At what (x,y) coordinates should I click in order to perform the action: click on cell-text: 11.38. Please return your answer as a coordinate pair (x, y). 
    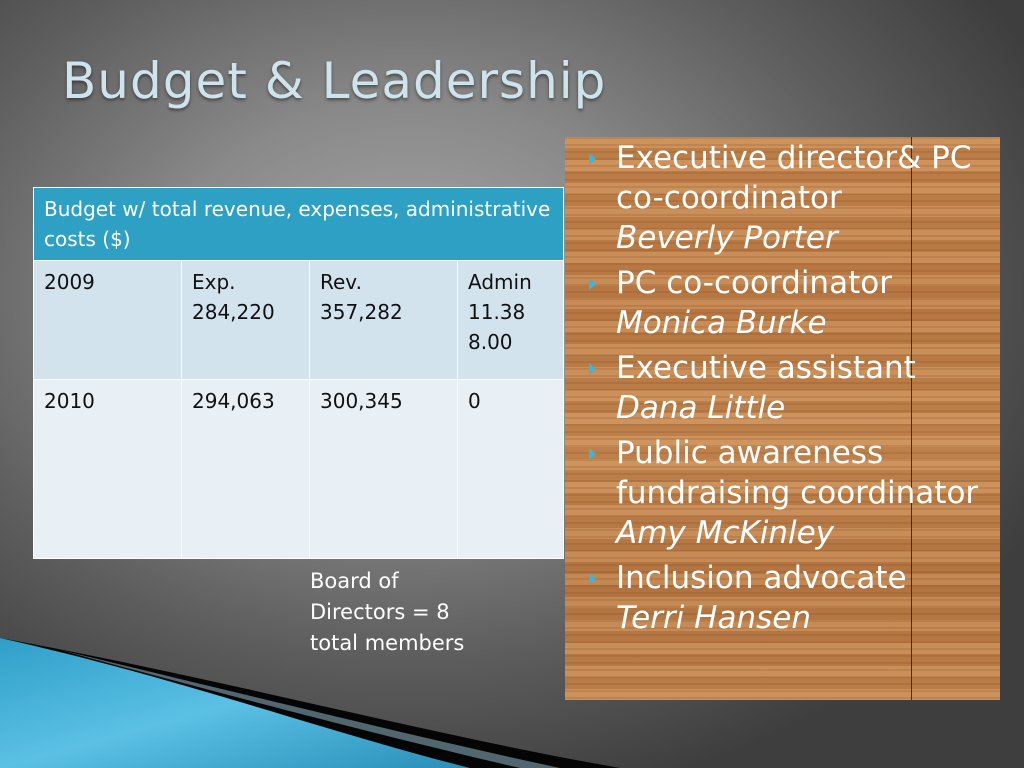
    Looking at the image, I should click on (497, 312).